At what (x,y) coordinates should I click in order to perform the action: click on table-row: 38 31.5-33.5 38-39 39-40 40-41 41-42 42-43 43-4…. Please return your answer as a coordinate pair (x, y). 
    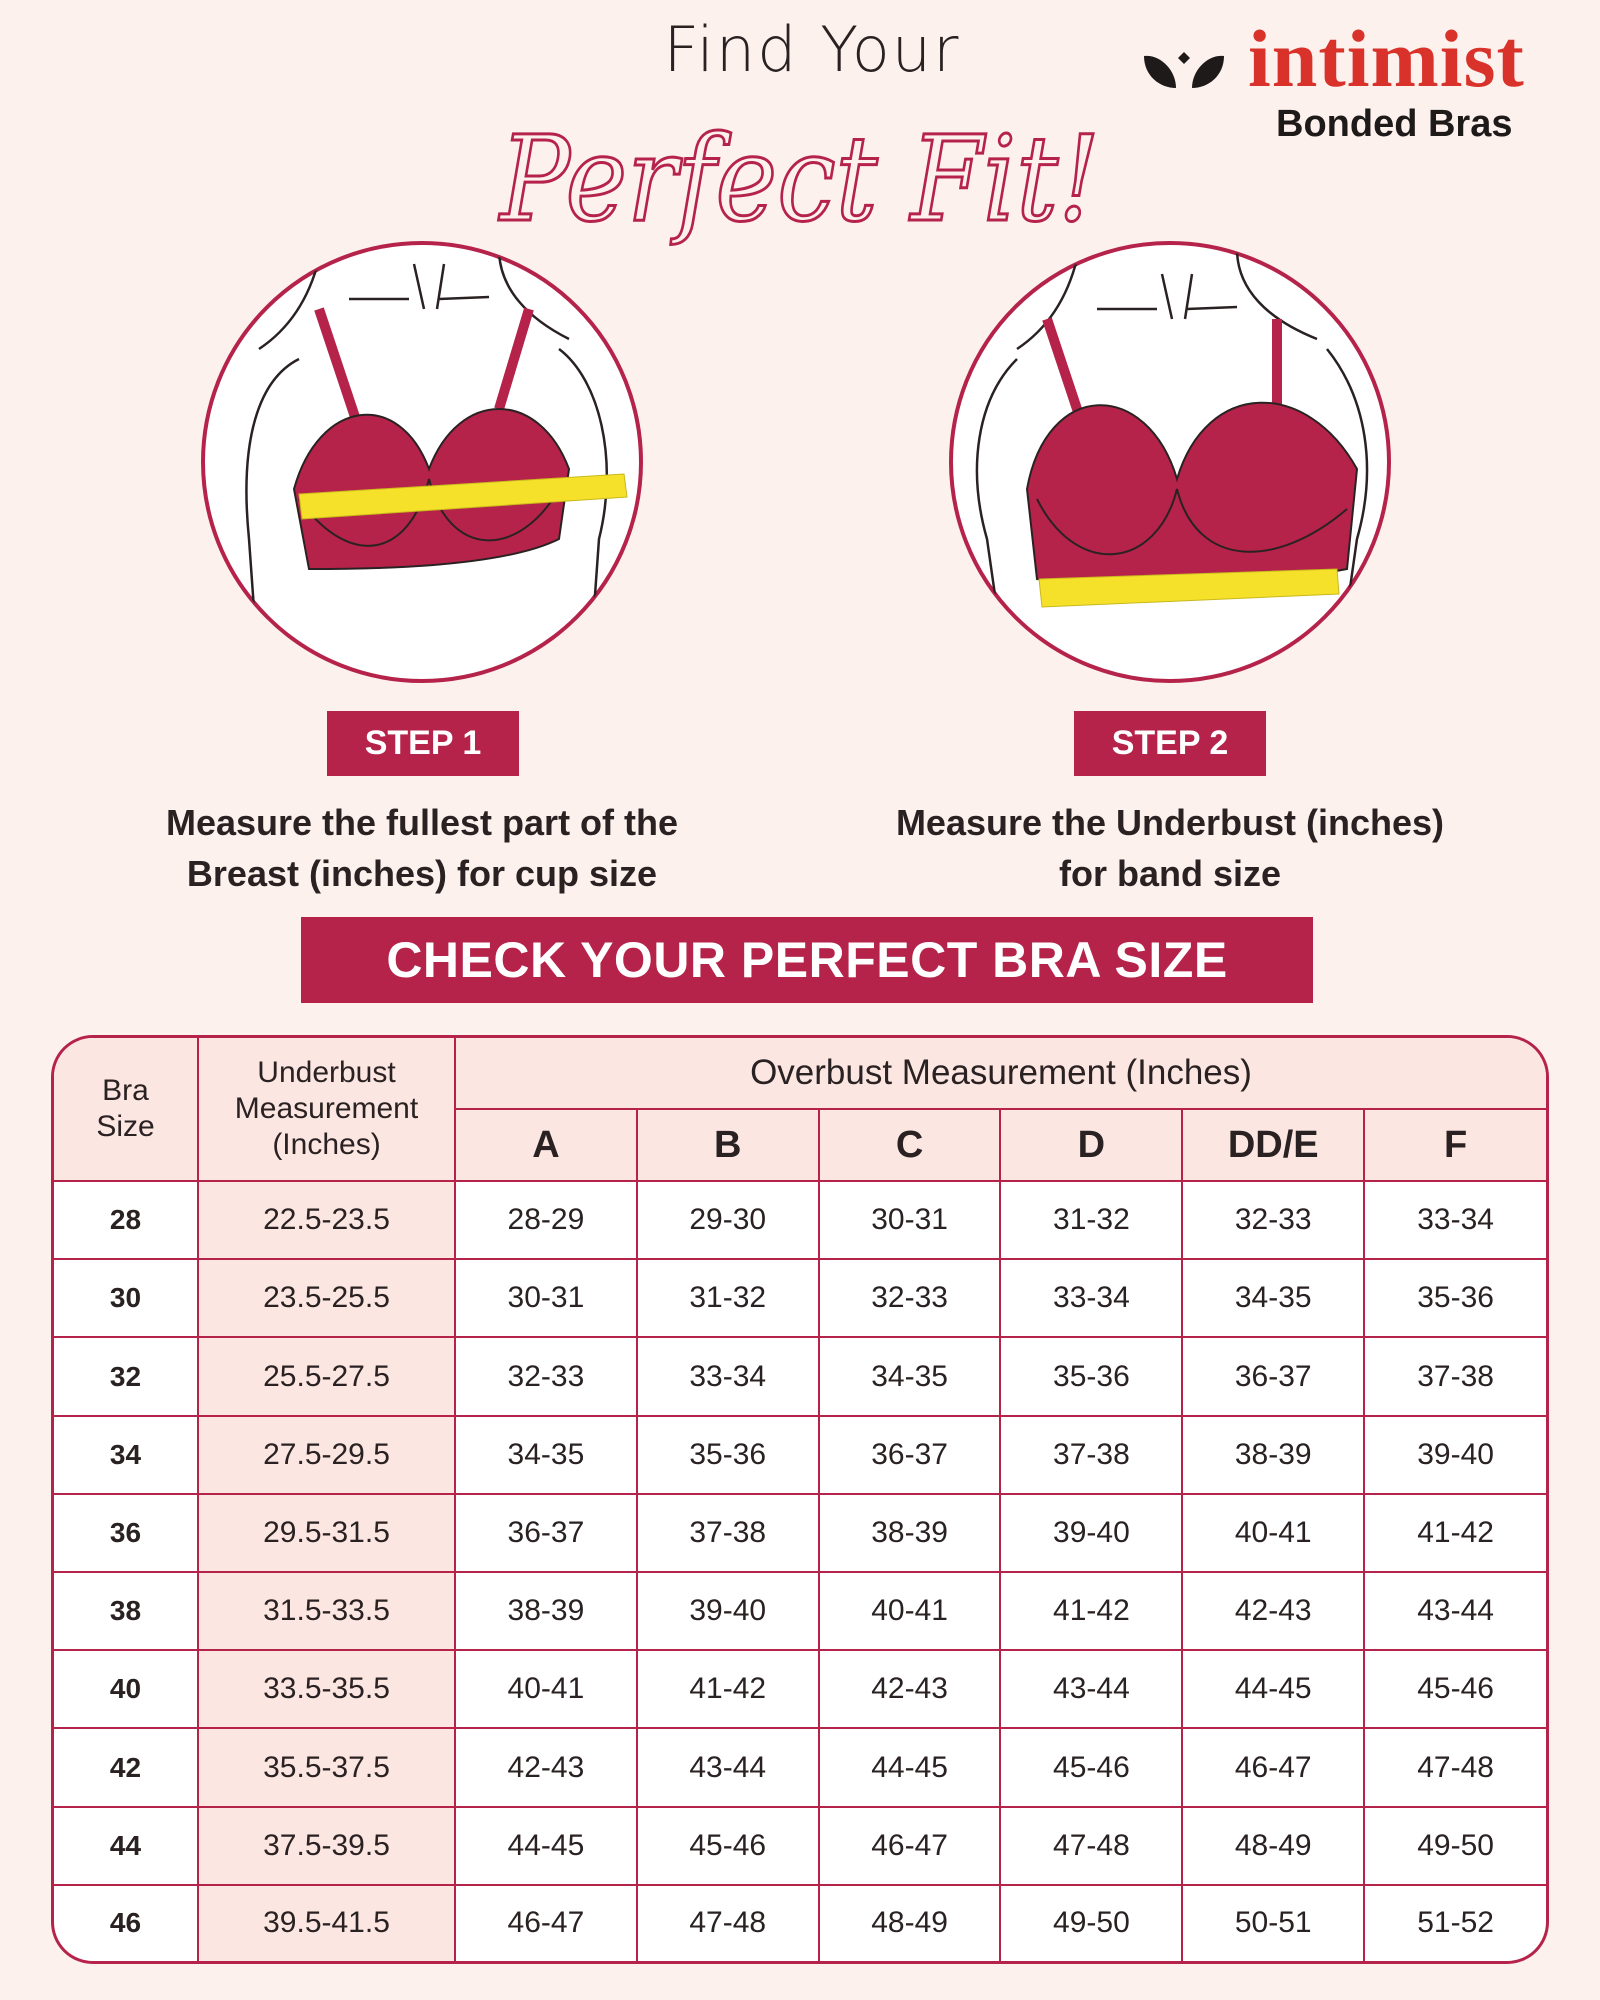
    Looking at the image, I should click on (800, 1611).